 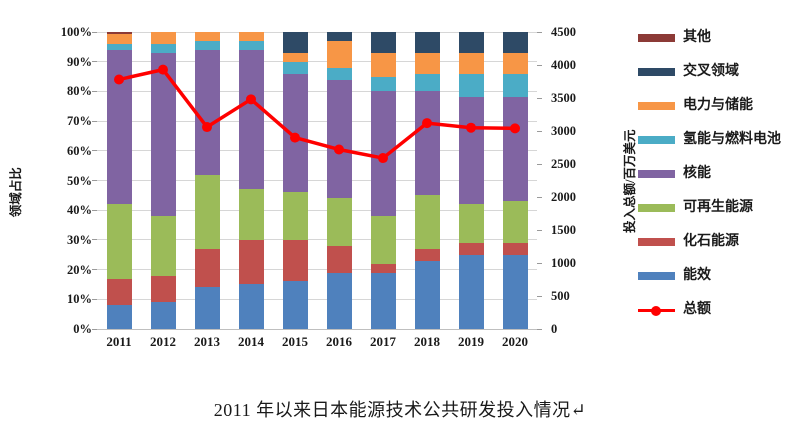 I want to click on y-axis-left-tick-label: 50%, so click(x=79, y=180).